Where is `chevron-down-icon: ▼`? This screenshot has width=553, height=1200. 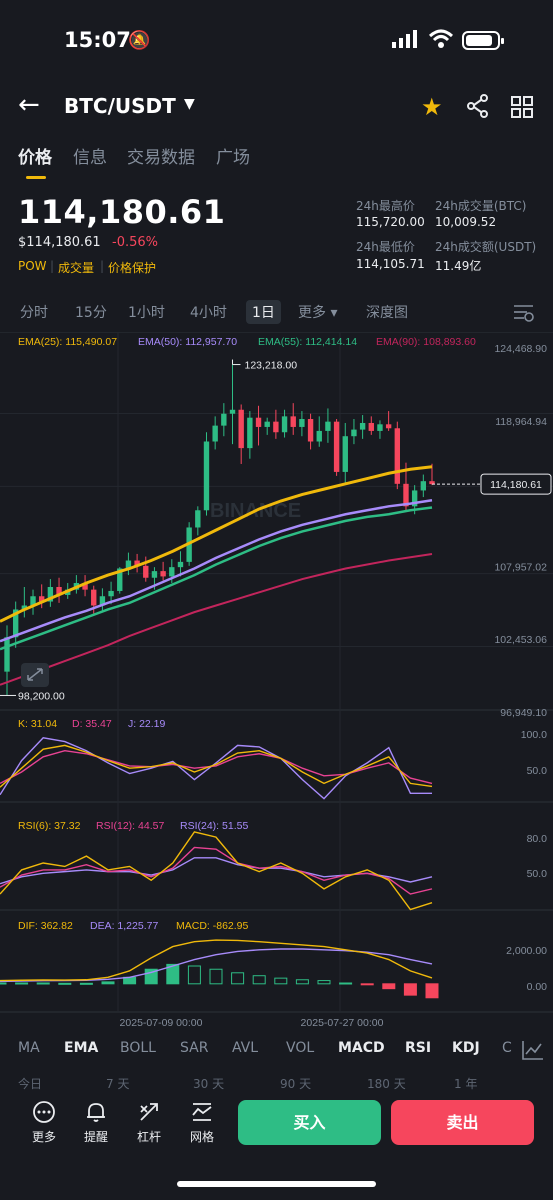 chevron-down-icon: ▼ is located at coordinates (189, 104).